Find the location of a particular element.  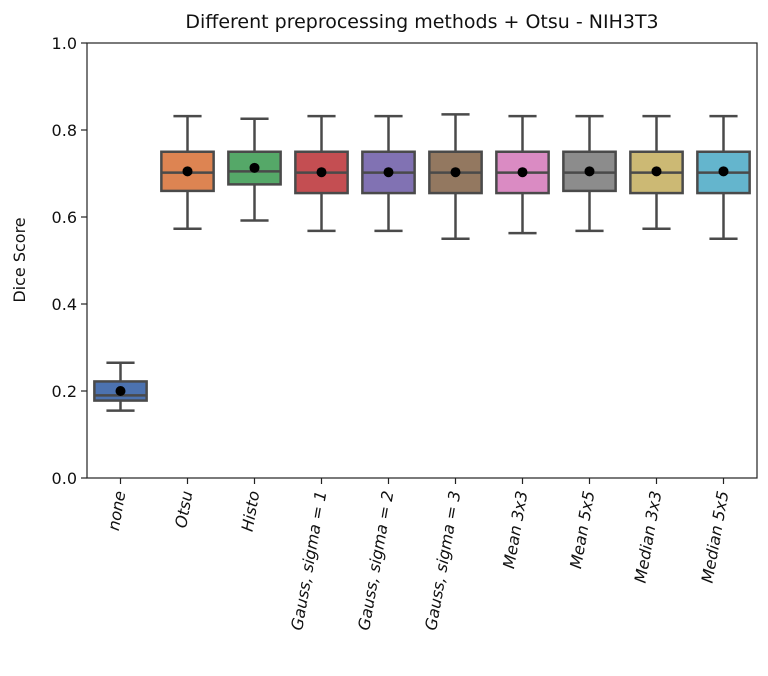

x-tick-label: Mean 3x3 is located at coordinates (515, 529).